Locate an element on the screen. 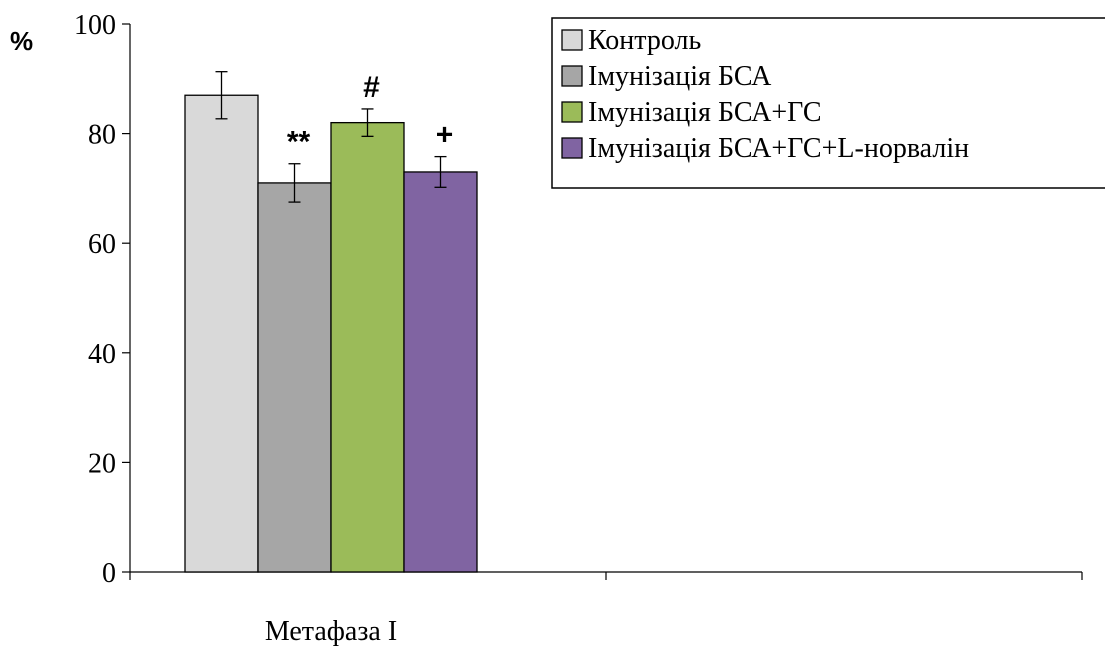 This screenshot has height=648, width=1105. x-category-label: Метафаза I is located at coordinates (331, 631).